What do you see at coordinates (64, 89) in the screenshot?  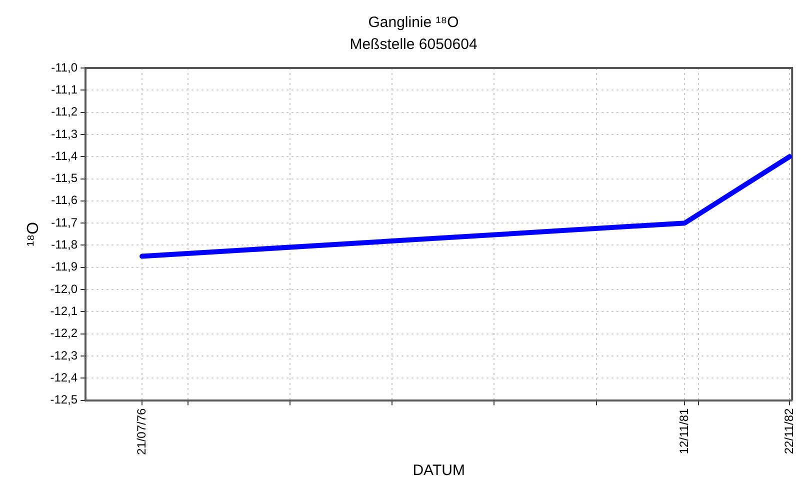 I see `y-tick-label: -11,1` at bounding box center [64, 89].